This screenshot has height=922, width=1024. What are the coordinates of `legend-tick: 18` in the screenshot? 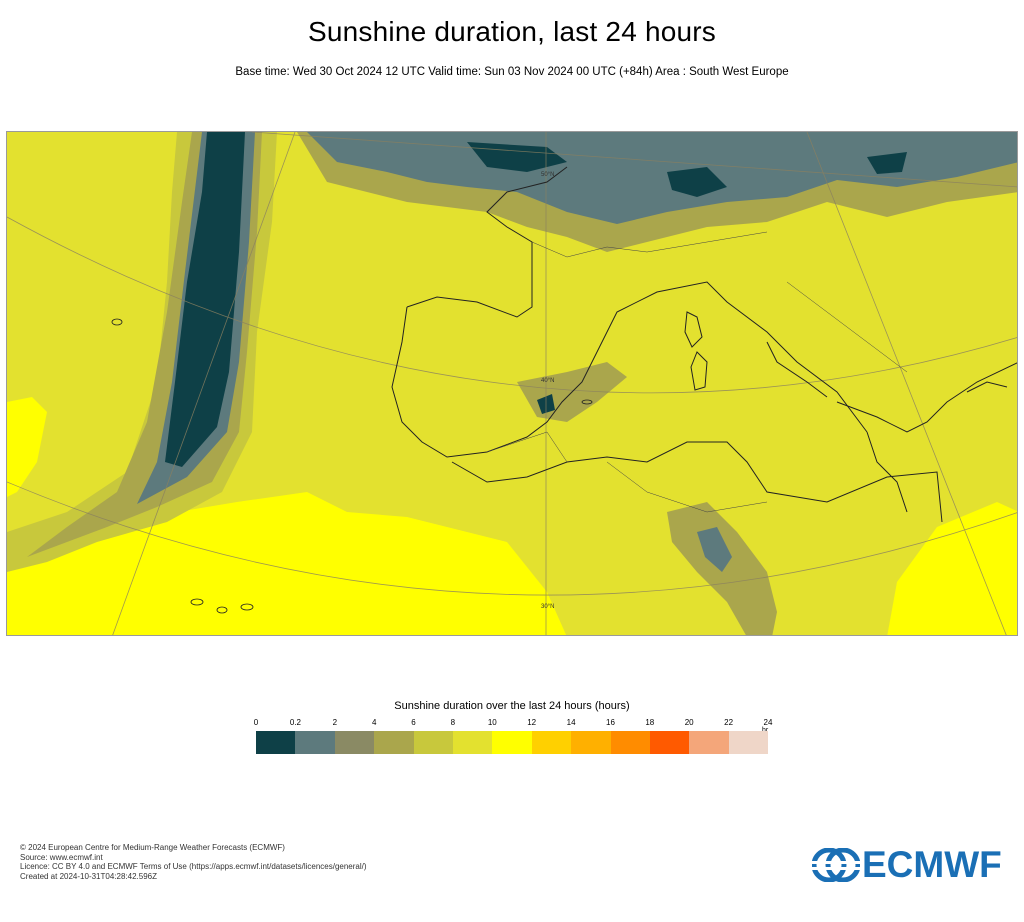 It's located at (650, 722).